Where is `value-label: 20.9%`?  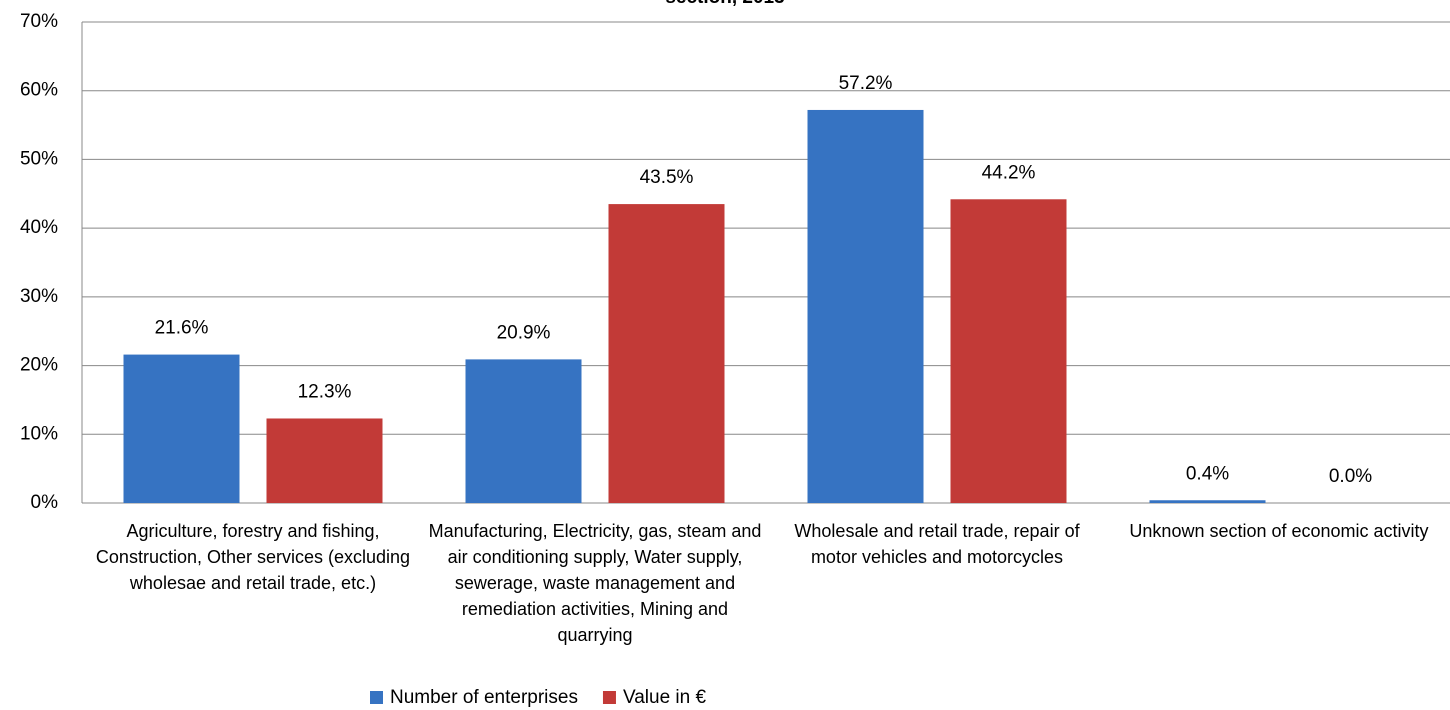 value-label: 20.9% is located at coordinates (524, 332).